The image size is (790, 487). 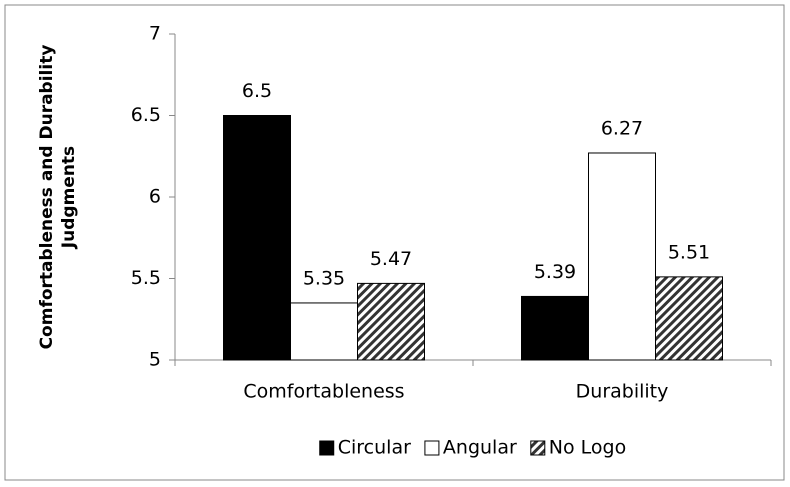 What do you see at coordinates (146, 115) in the screenshot?
I see `y-tick-label: 6.5` at bounding box center [146, 115].